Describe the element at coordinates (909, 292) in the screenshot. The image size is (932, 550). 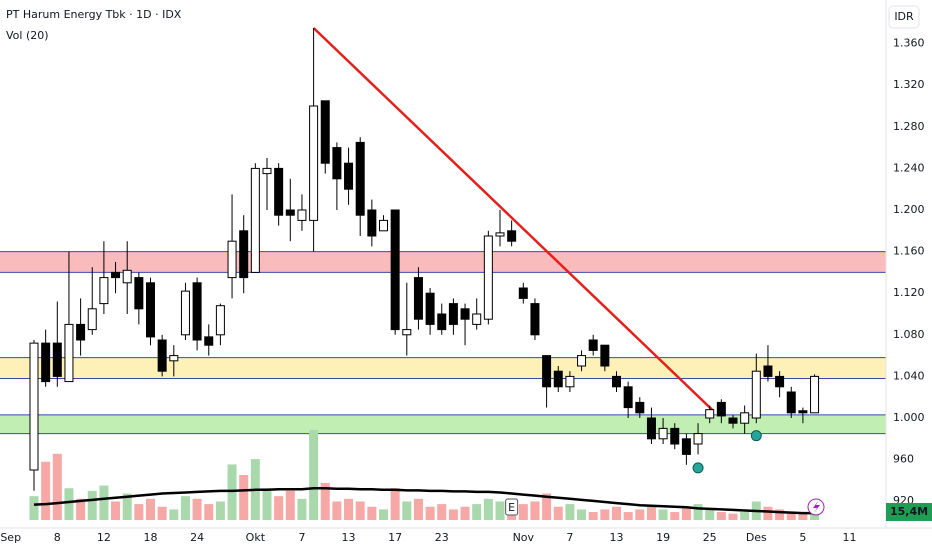
I see `y-tick-label: 1.120` at that location.